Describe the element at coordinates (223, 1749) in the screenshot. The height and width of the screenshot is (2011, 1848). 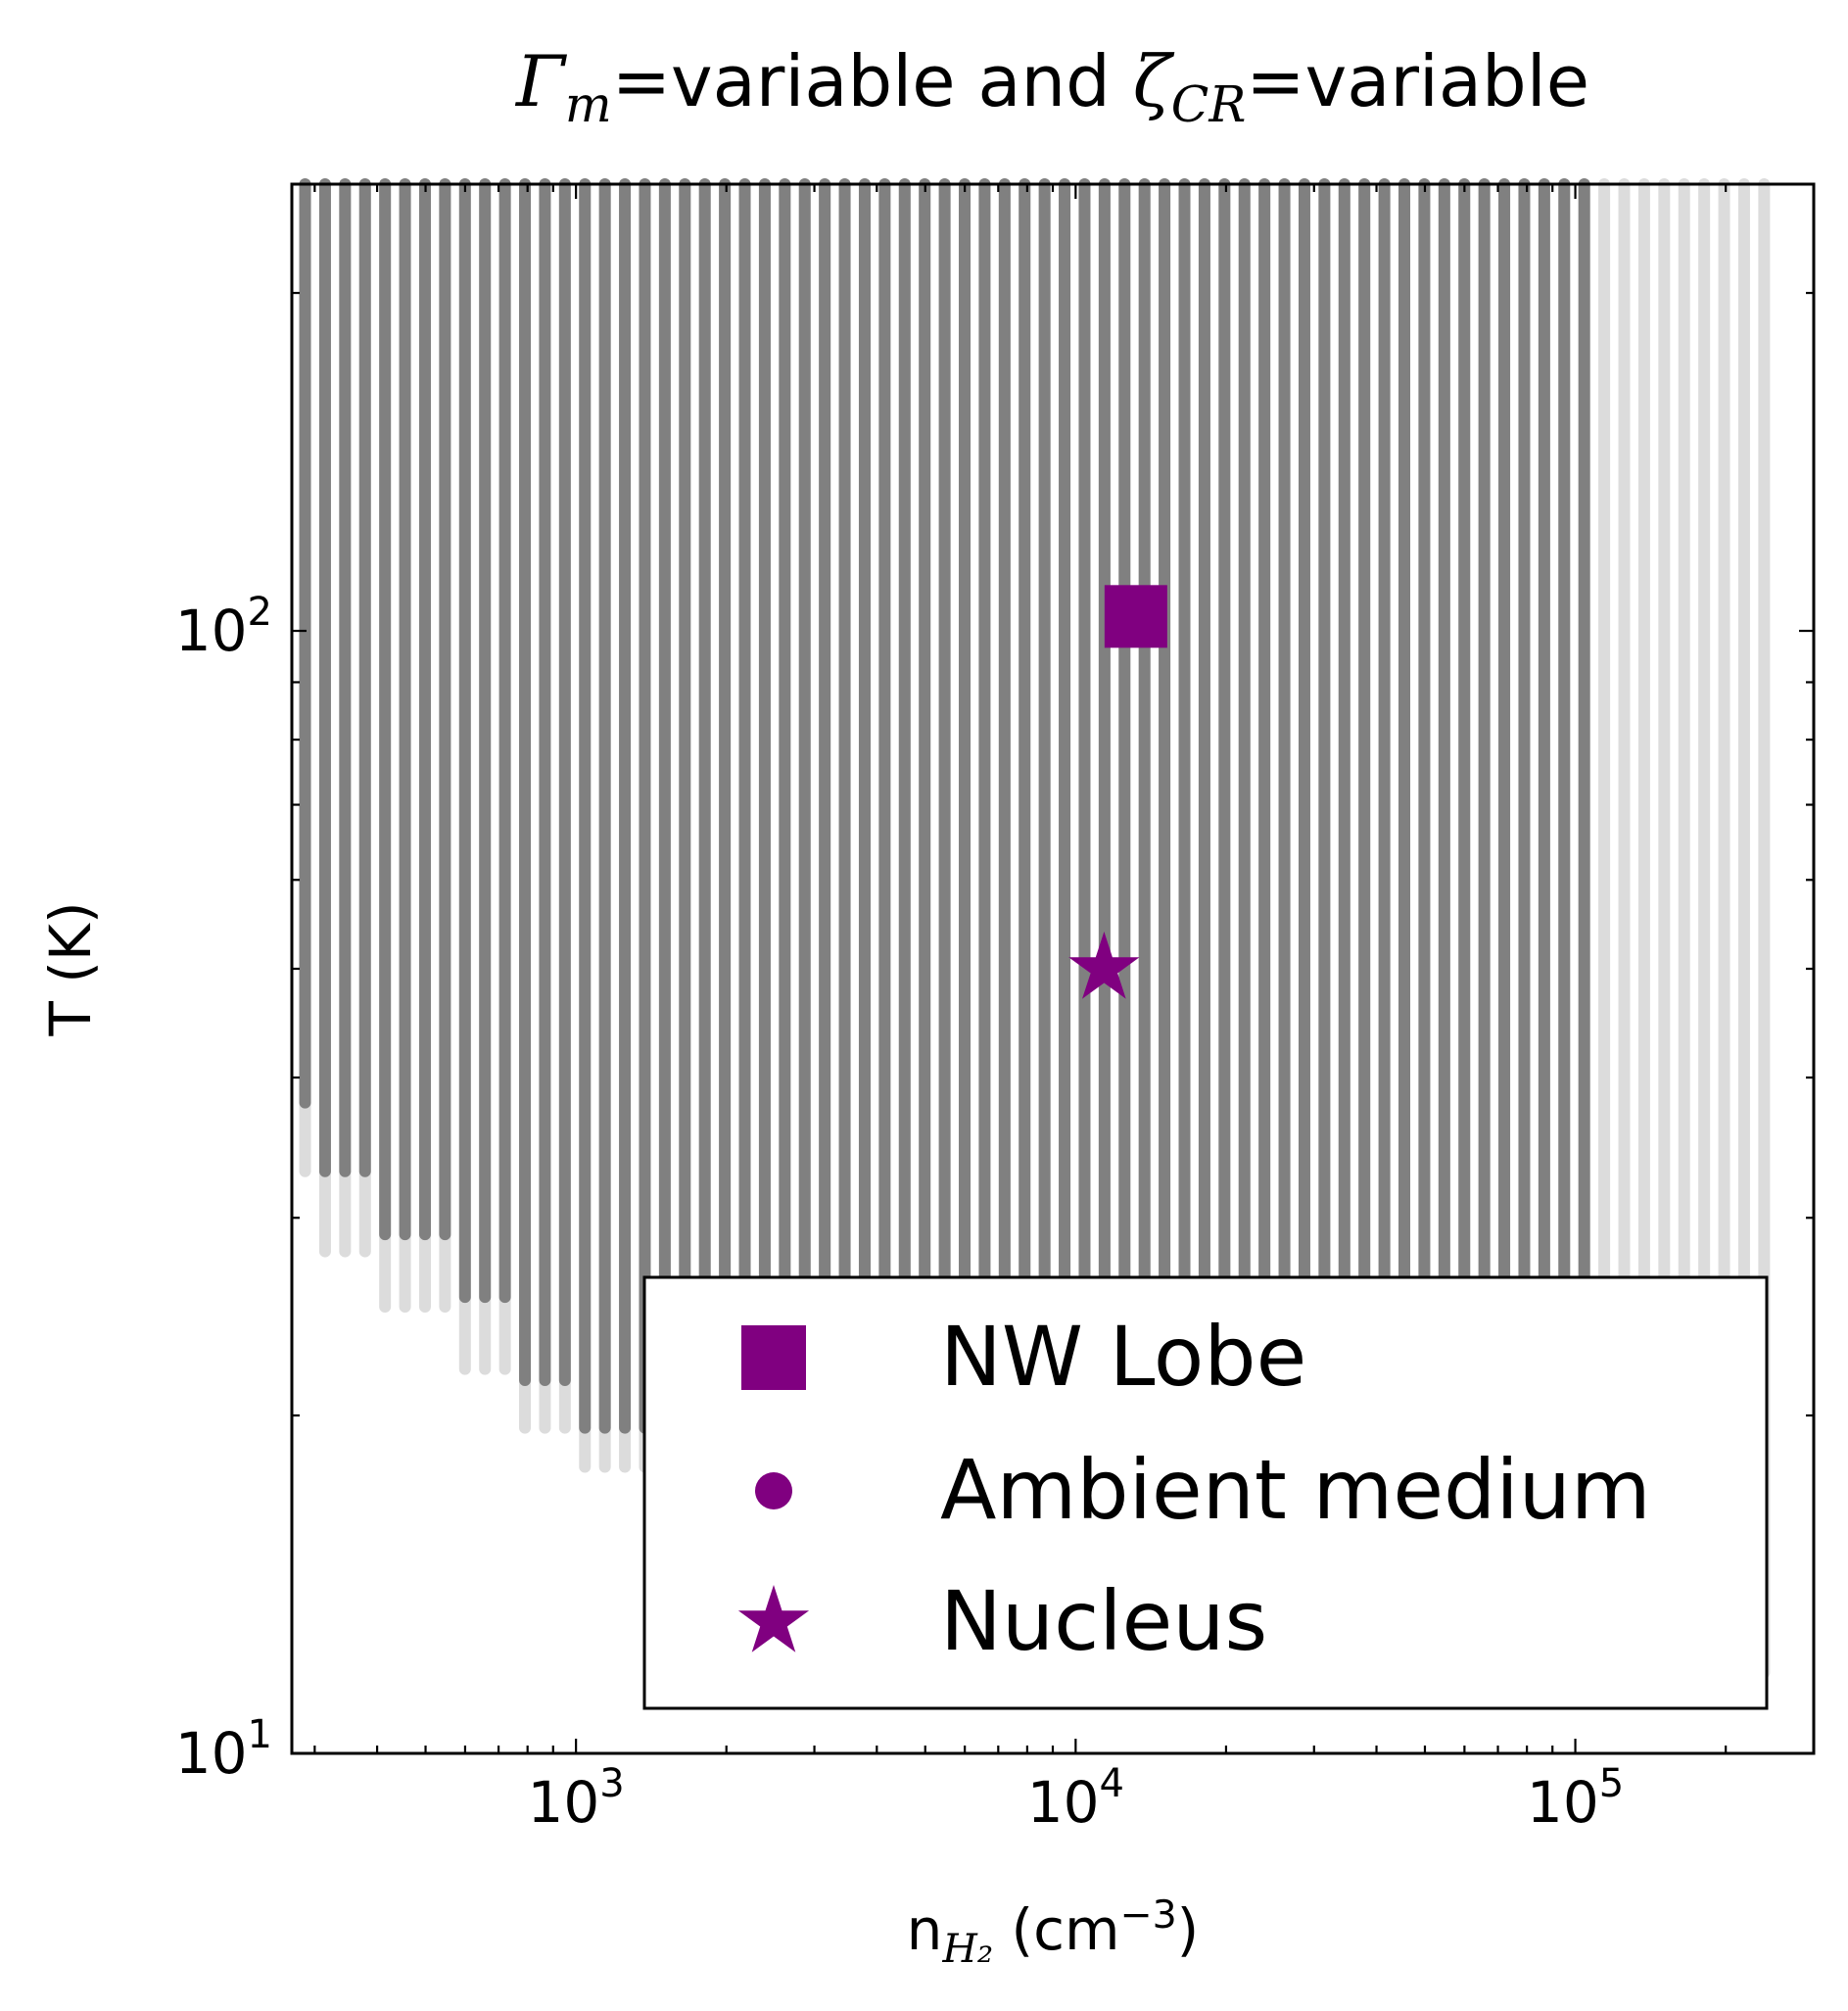
I see `y-tick-label: 10¹` at that location.